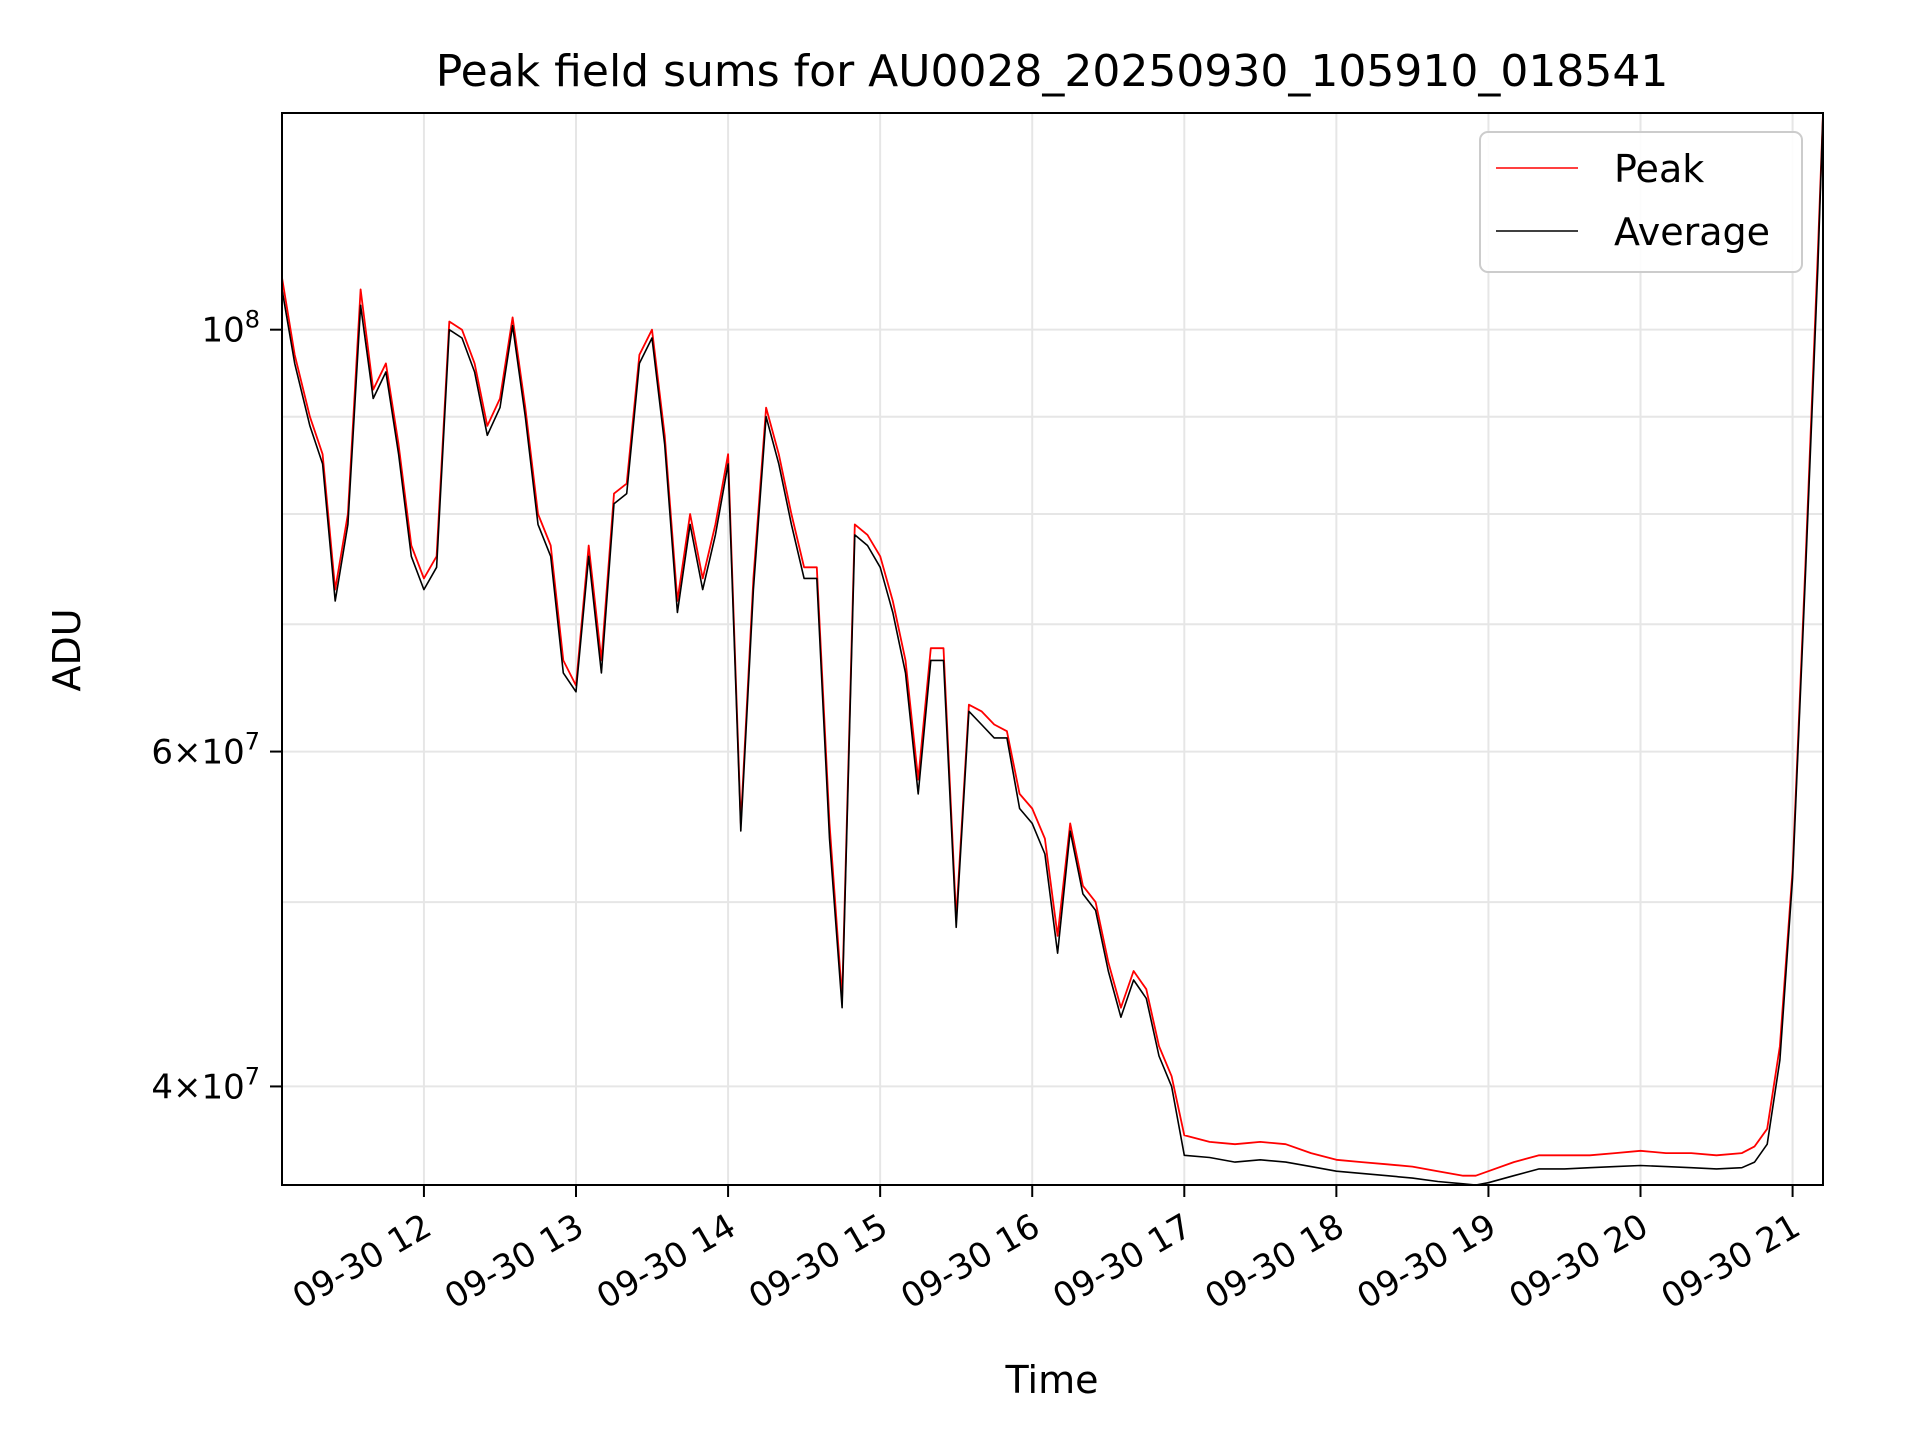 This screenshot has height=1440, width=1920. What do you see at coordinates (67, 649) in the screenshot?
I see `y-axis-label: ADU` at bounding box center [67, 649].